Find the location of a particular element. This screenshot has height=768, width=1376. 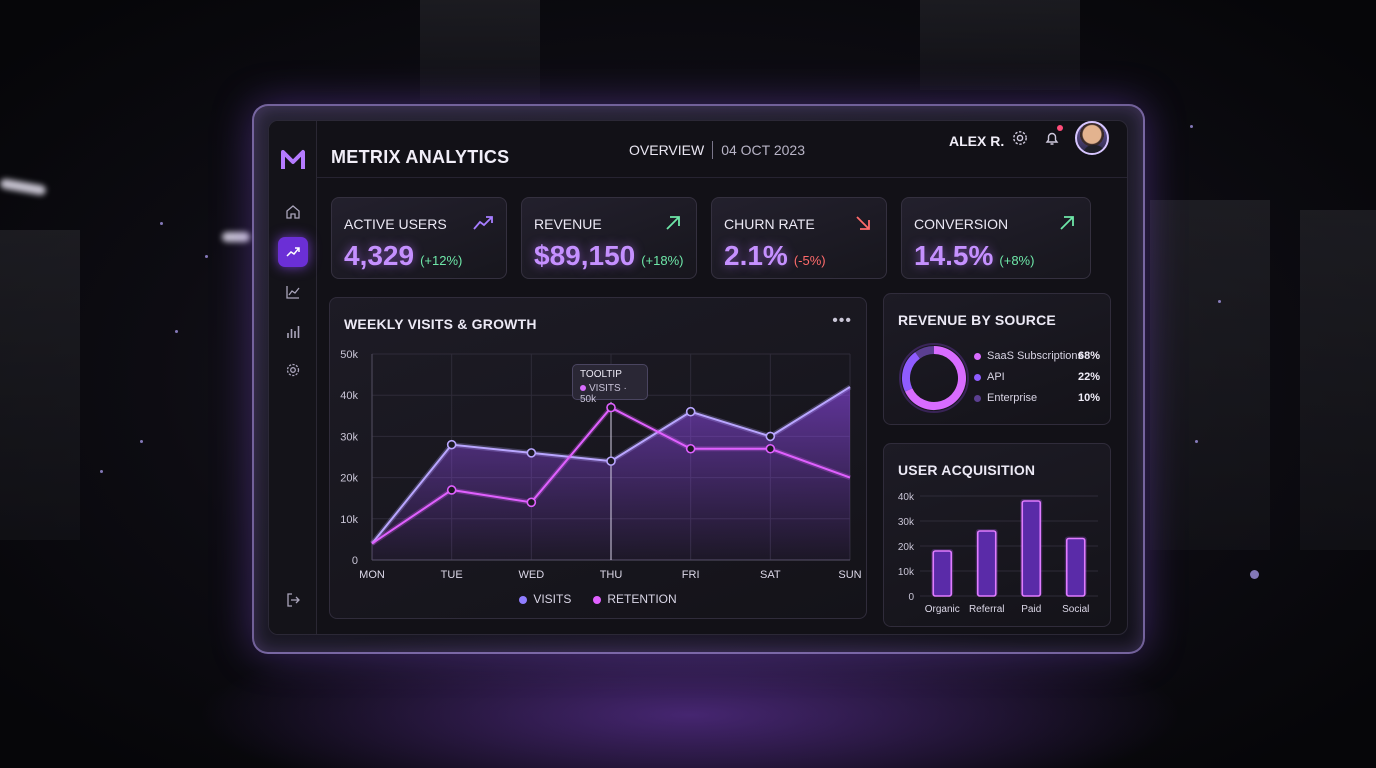

chart-legend: VISITS RETENTION is located at coordinates (598, 599).